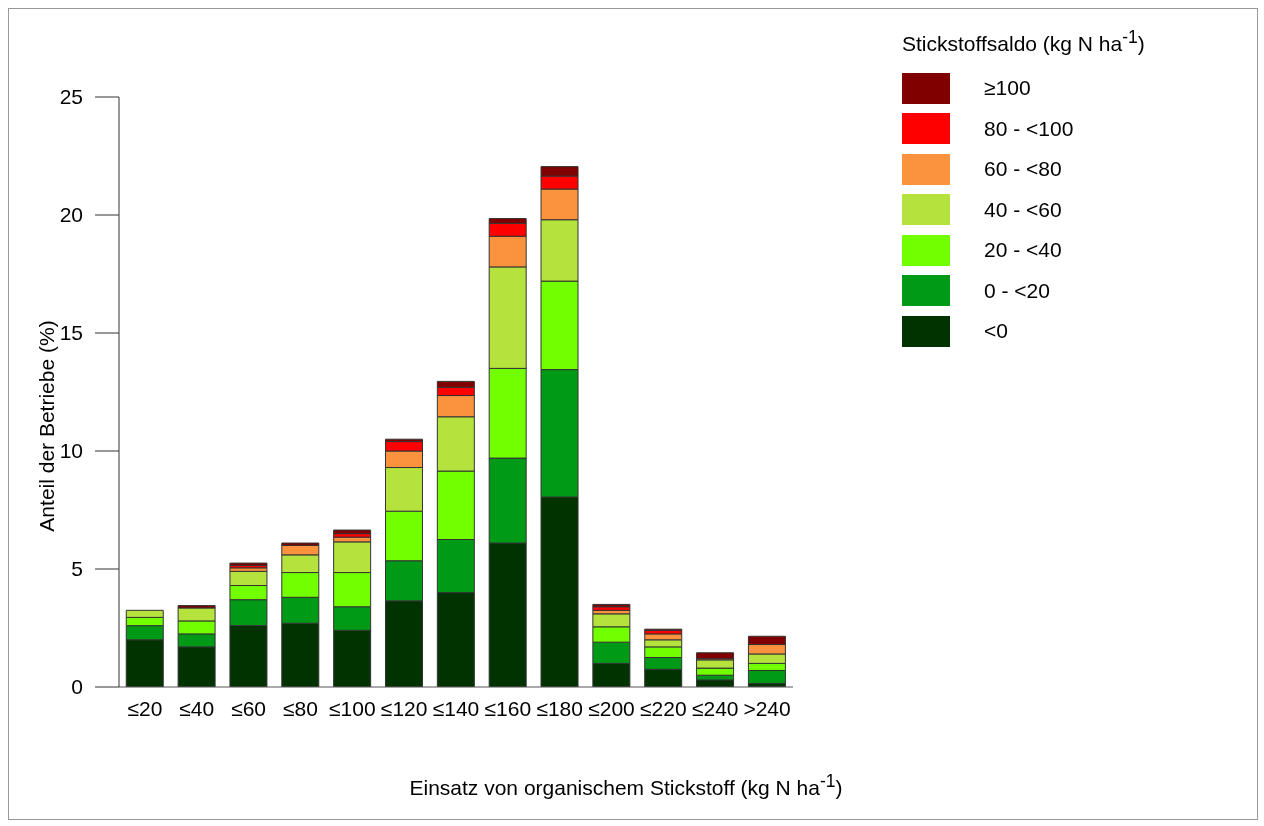 This screenshot has height=826, width=1264. What do you see at coordinates (77, 569) in the screenshot?
I see `y-tick-label: 5` at bounding box center [77, 569].